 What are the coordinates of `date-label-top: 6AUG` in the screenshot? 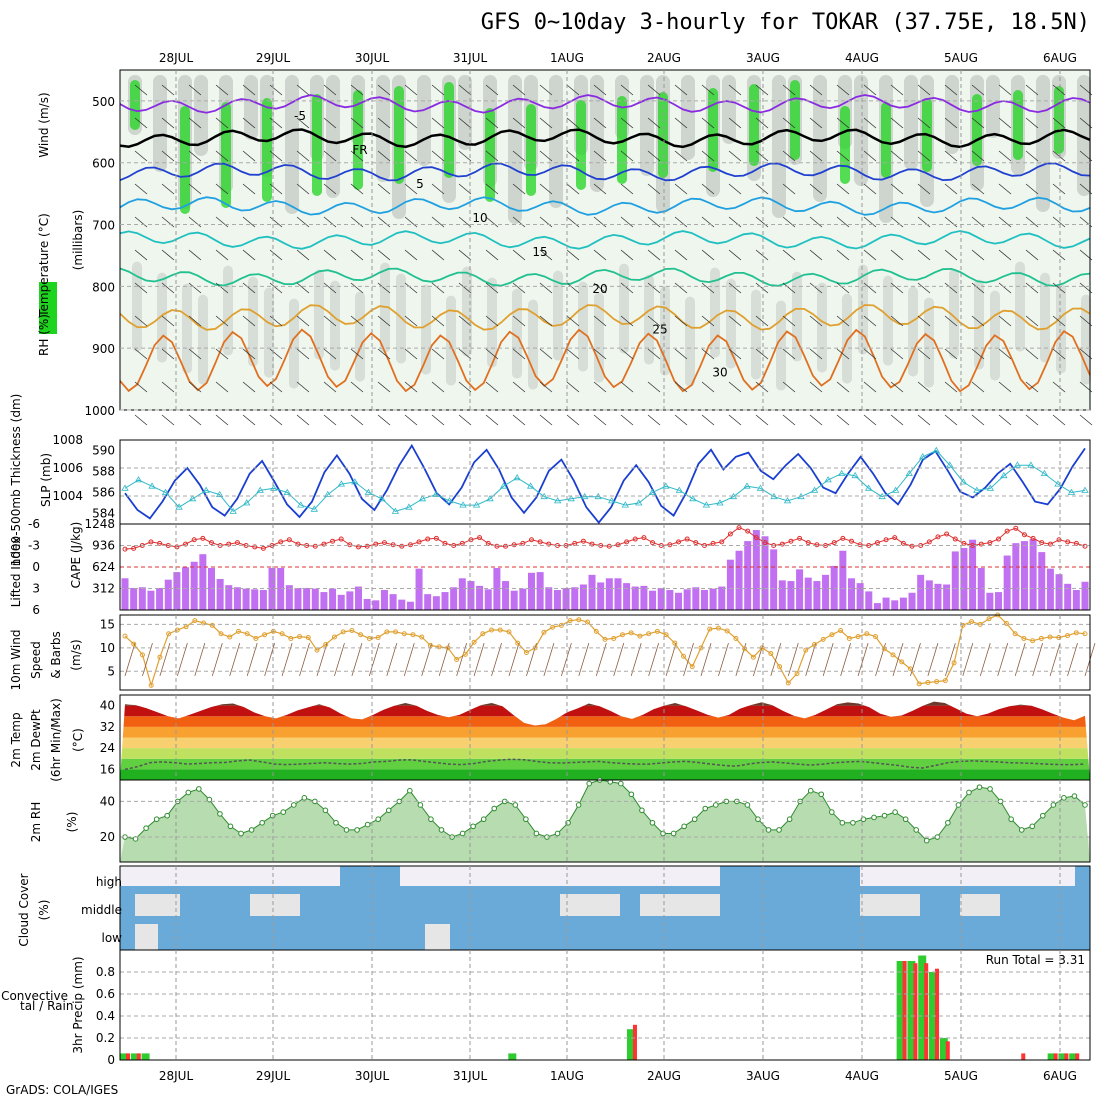 It's located at (1060, 58).